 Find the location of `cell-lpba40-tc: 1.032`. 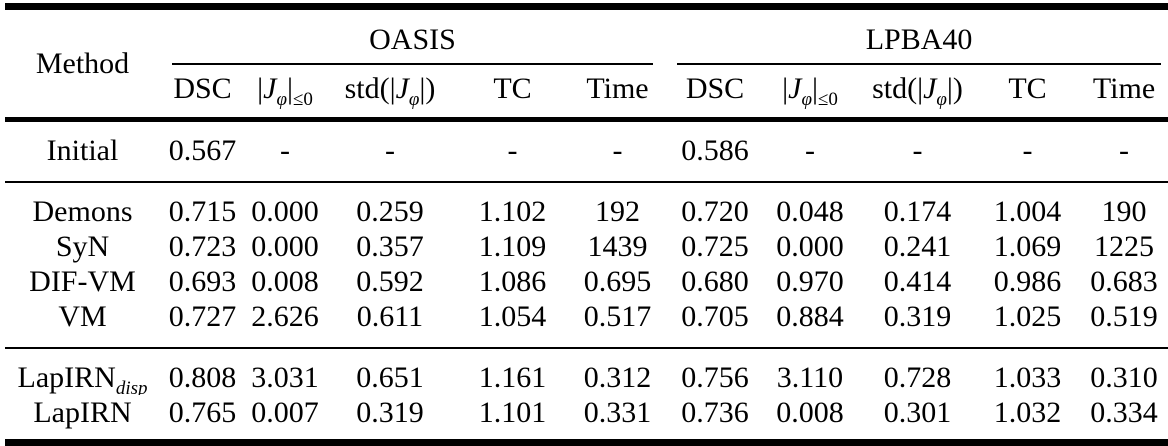

cell-lpba40-tc: 1.032 is located at coordinates (1027, 412).